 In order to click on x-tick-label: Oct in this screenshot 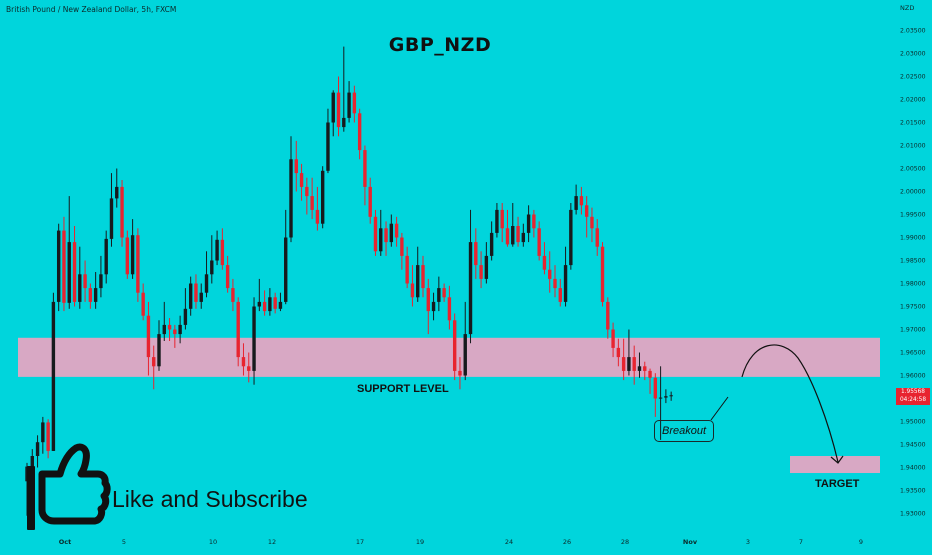, I will do `click(65, 542)`.